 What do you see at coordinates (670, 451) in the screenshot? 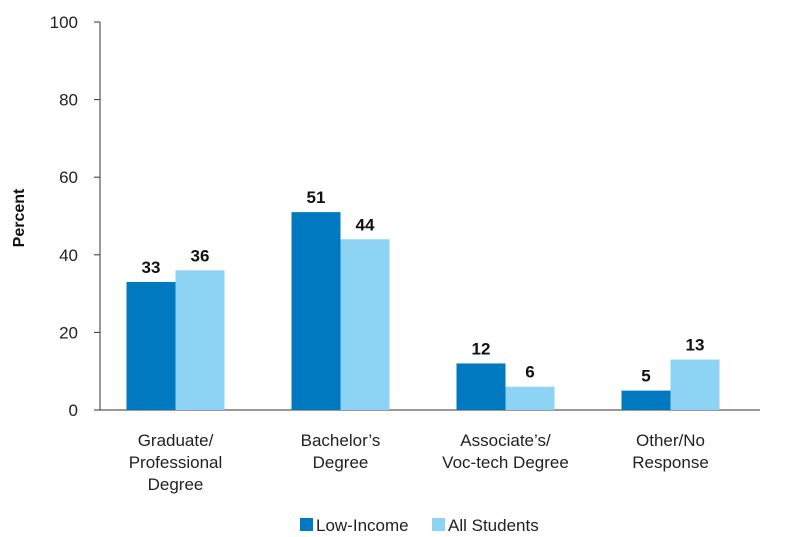
I see `x-tick-label: Other/No Response` at bounding box center [670, 451].